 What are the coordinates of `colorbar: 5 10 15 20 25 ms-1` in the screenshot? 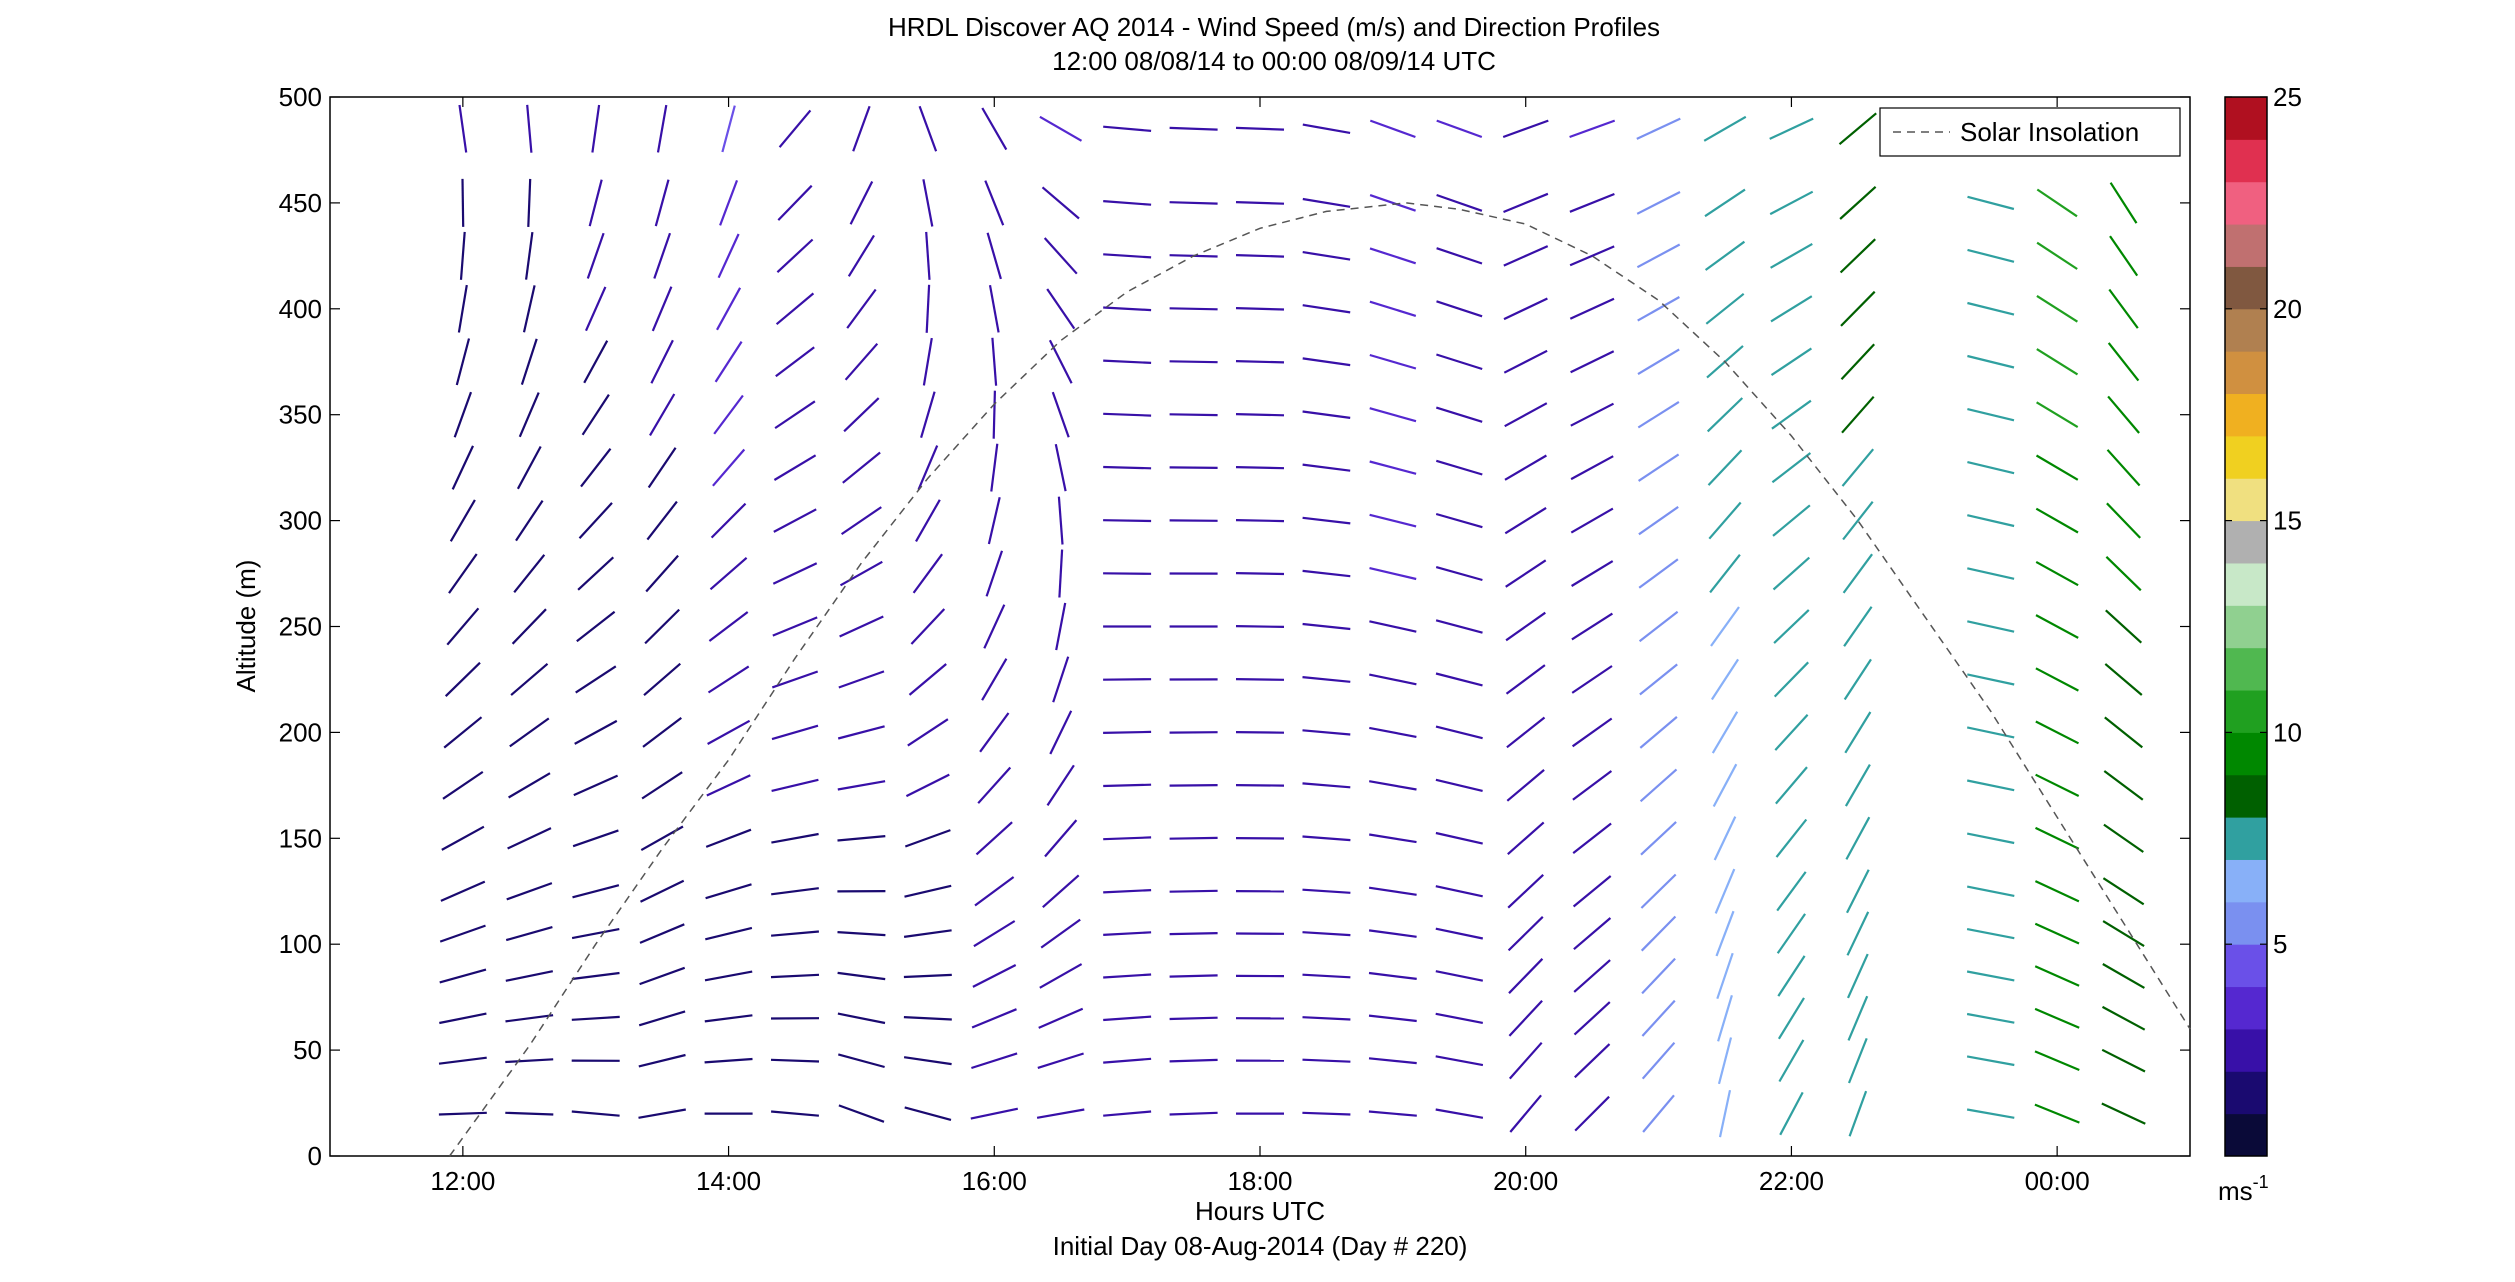 It's located at (2260, 644).